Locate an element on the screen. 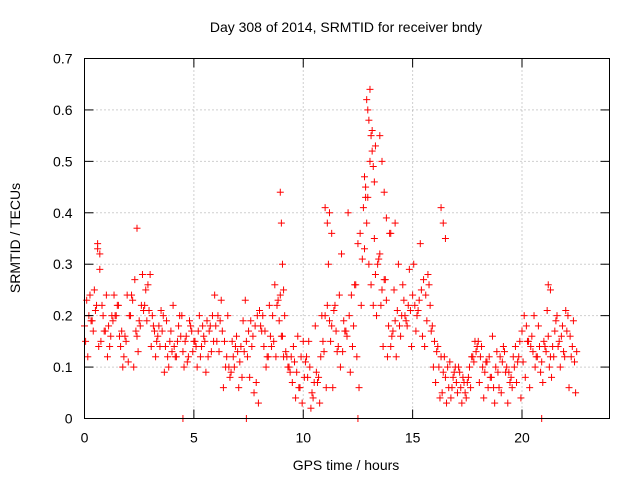 The width and height of the screenshot is (640, 480). y-tick-label: 0.6 is located at coordinates (63, 110).